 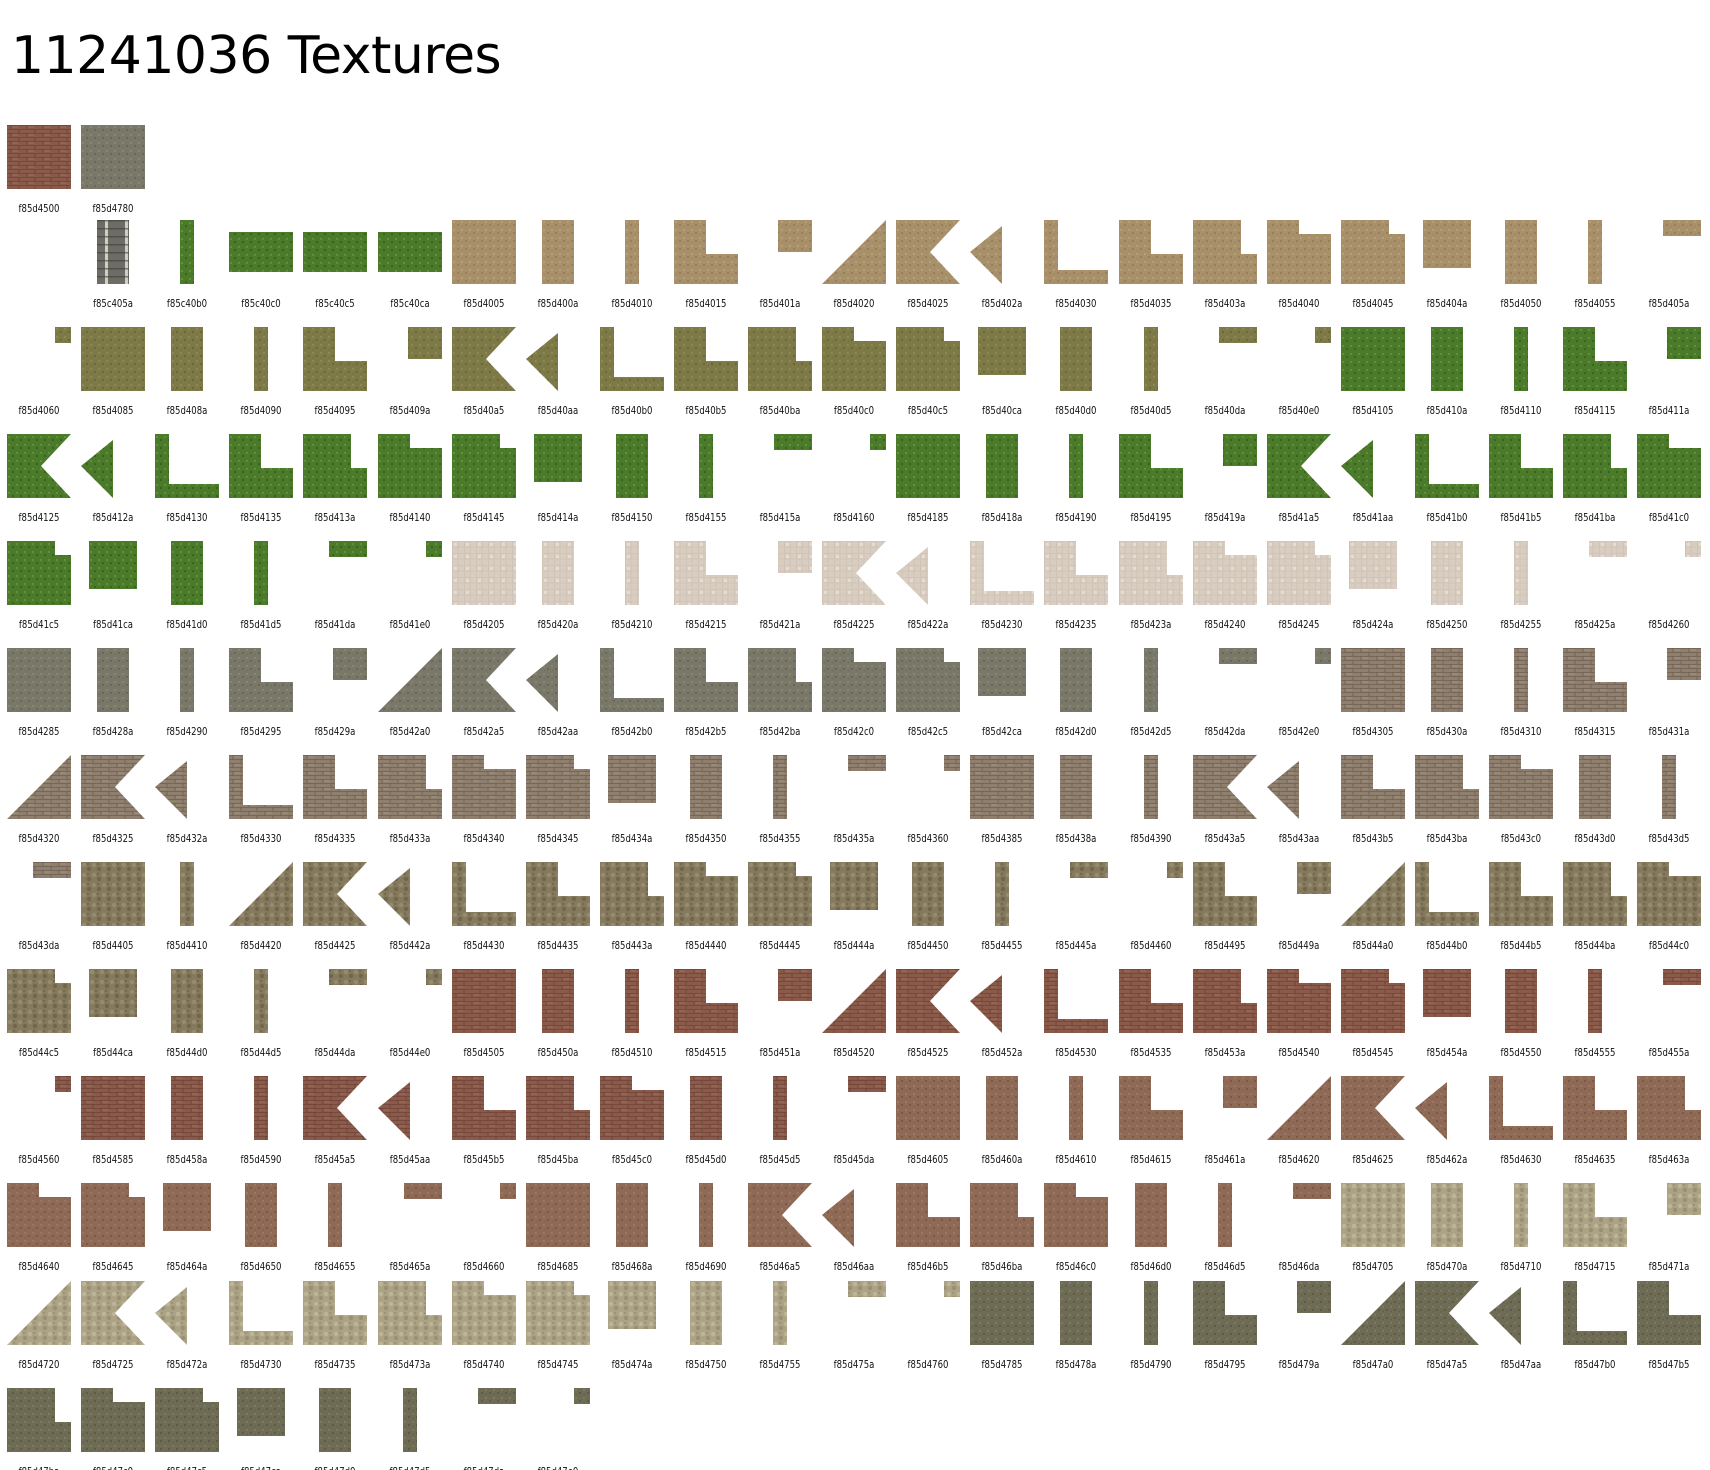 What do you see at coordinates (558, 1426) in the screenshot?
I see `texture-tile: f85d47e0` at bounding box center [558, 1426].